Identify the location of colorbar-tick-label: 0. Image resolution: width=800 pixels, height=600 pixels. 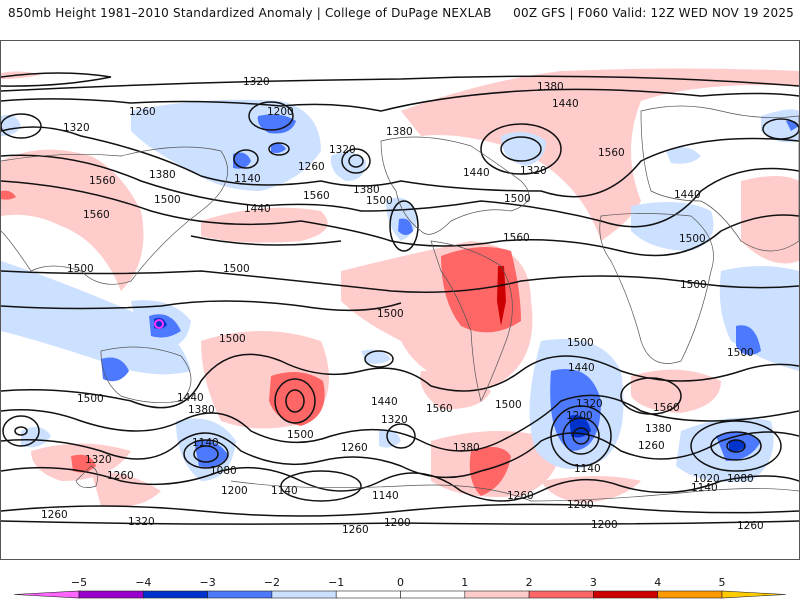
(400, 582).